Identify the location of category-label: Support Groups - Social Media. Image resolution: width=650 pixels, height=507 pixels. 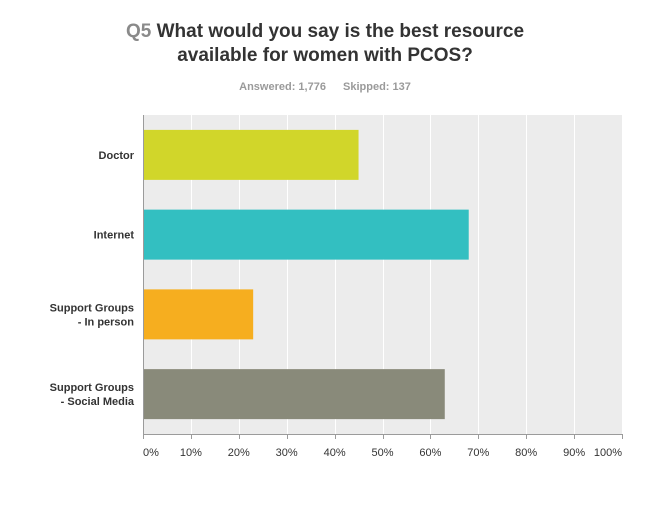
(92, 395).